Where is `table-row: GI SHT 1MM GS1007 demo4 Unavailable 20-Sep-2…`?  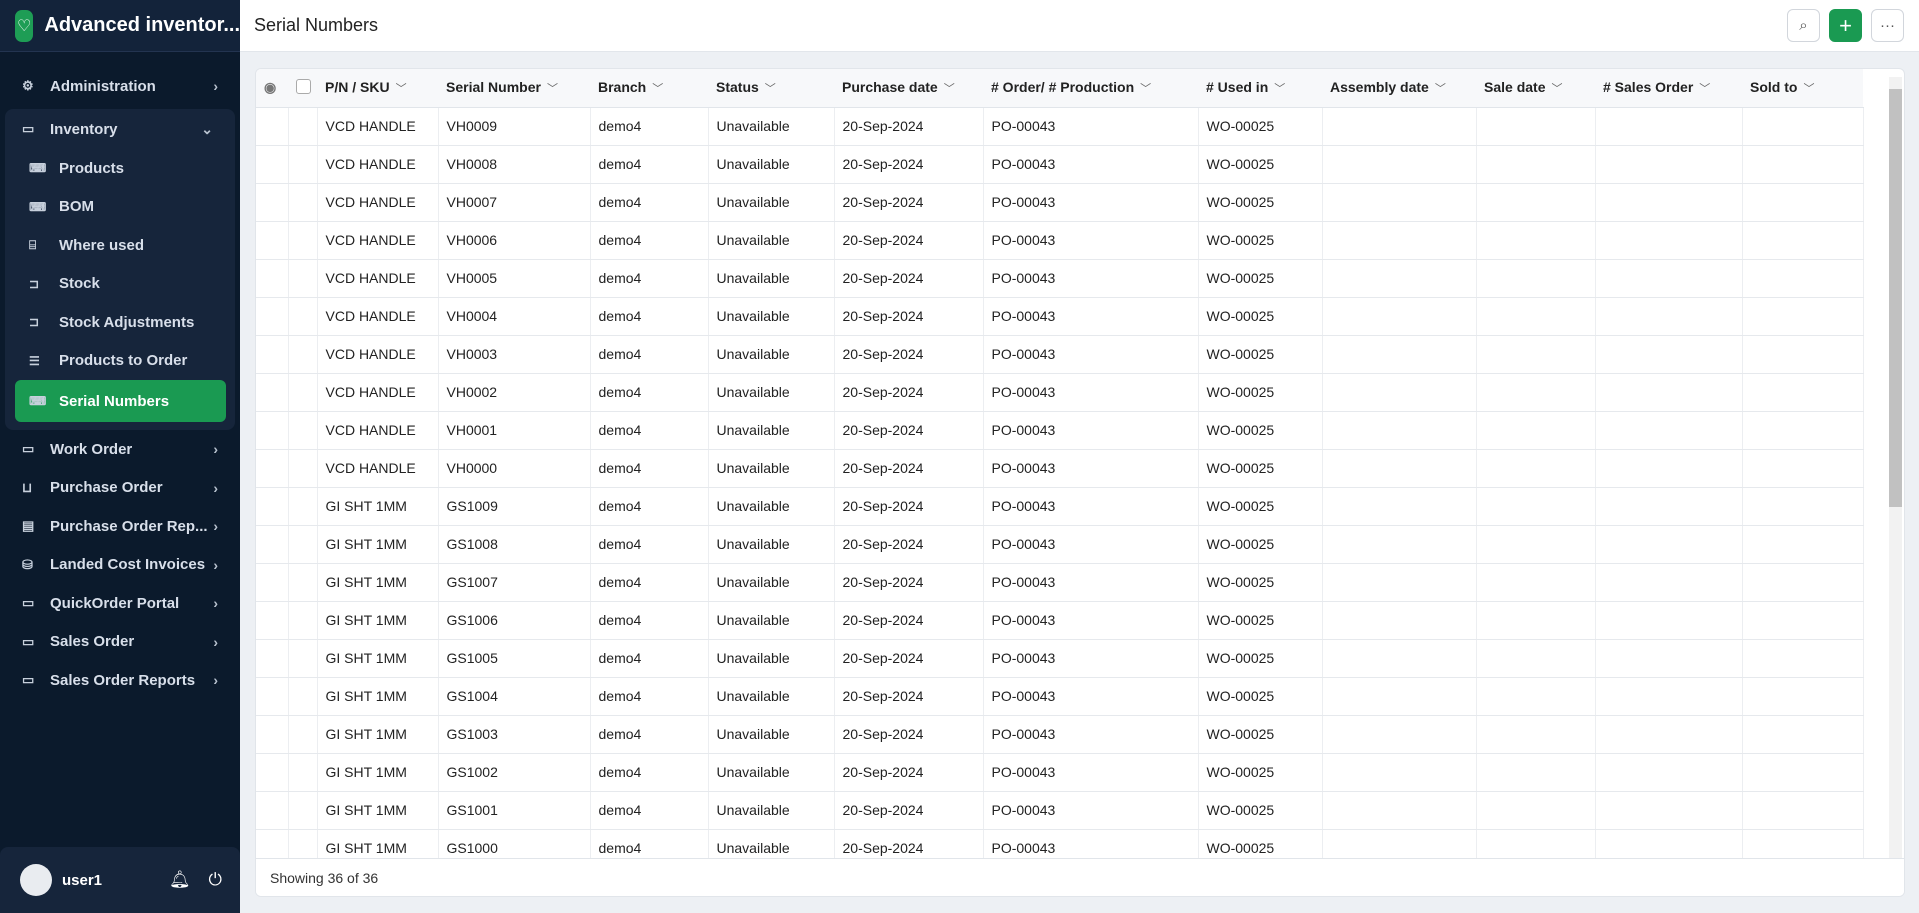
table-row: GI SHT 1MM GS1007 demo4 Unavailable 20-Sep-2… is located at coordinates (1060, 582).